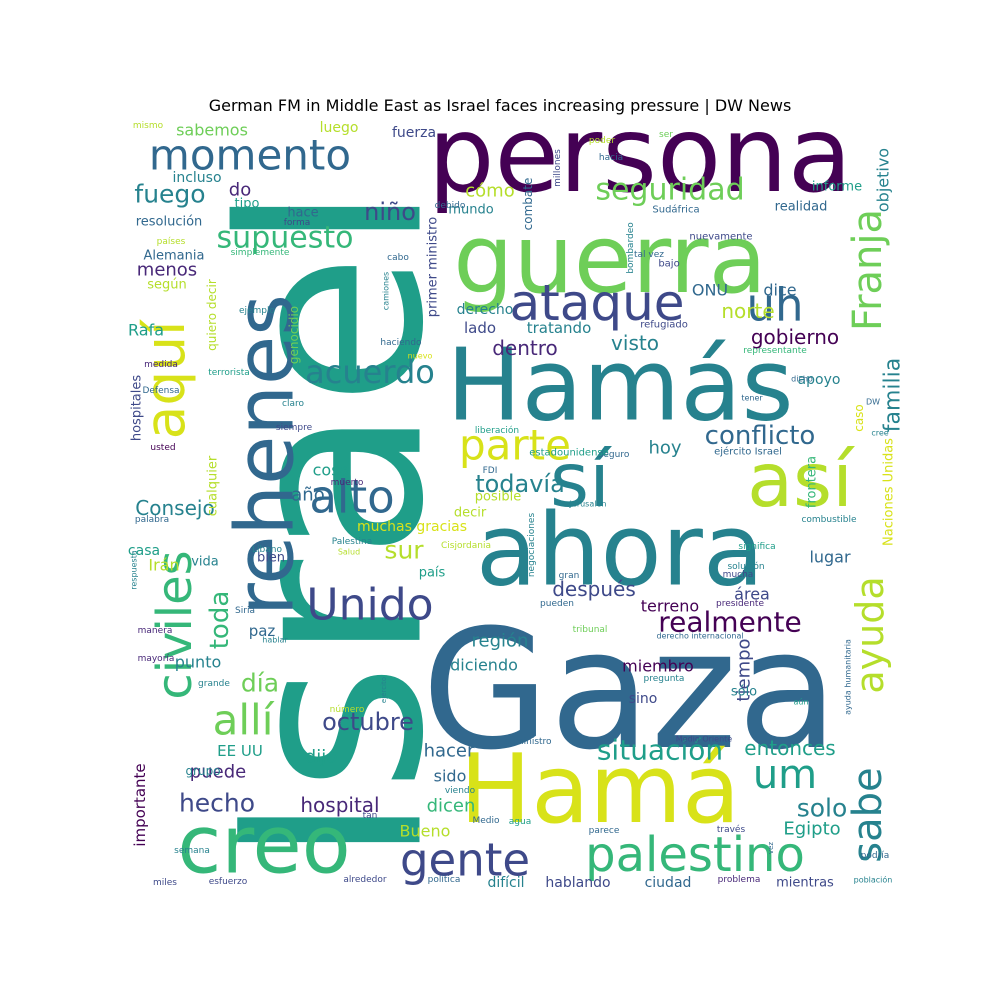 This screenshot has width=1000, height=1000. I want to click on word-mucha: mucha, so click(738, 575).